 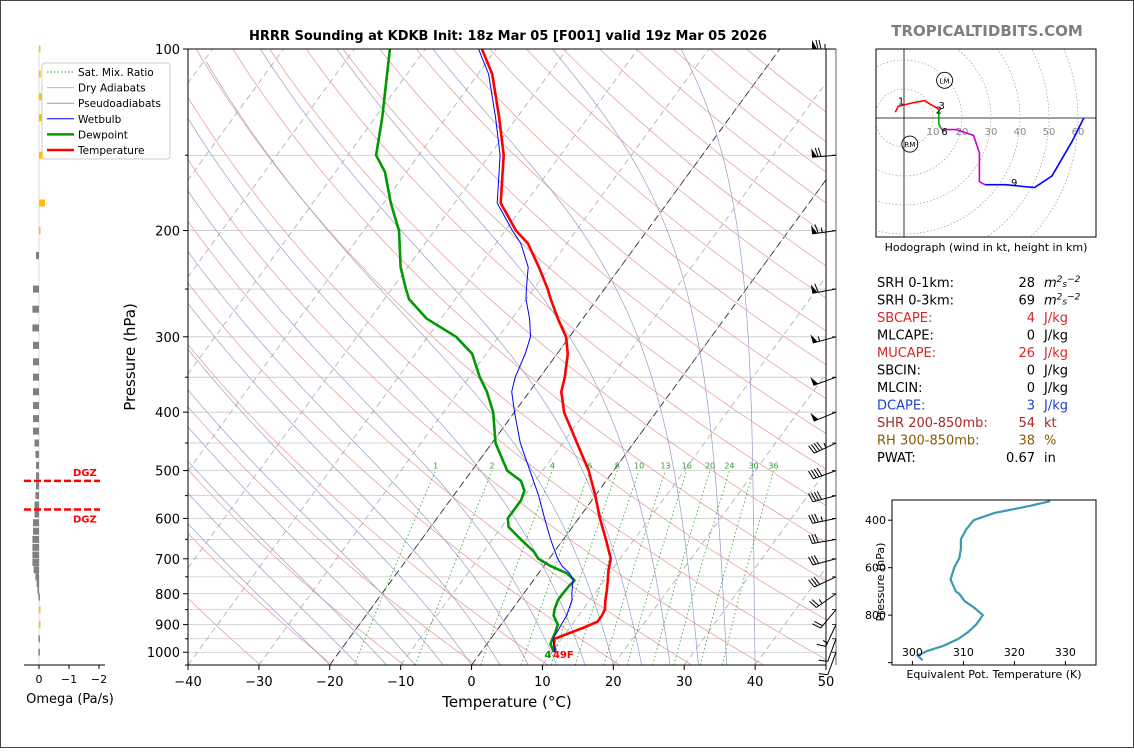 What do you see at coordinates (899, 371) in the screenshot?
I see `index-label: SBCIN:` at bounding box center [899, 371].